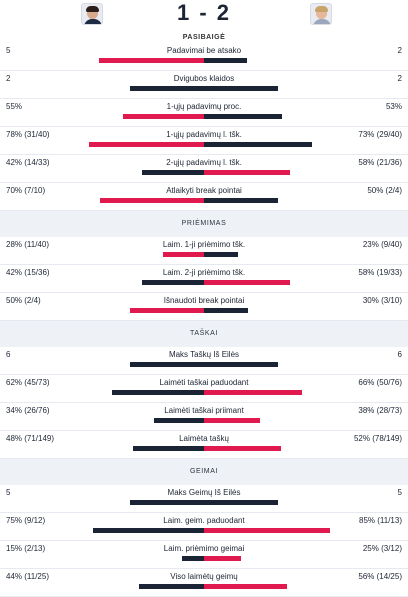 The height and width of the screenshot is (597, 408). I want to click on stat-right-value: 53%, so click(393, 106).